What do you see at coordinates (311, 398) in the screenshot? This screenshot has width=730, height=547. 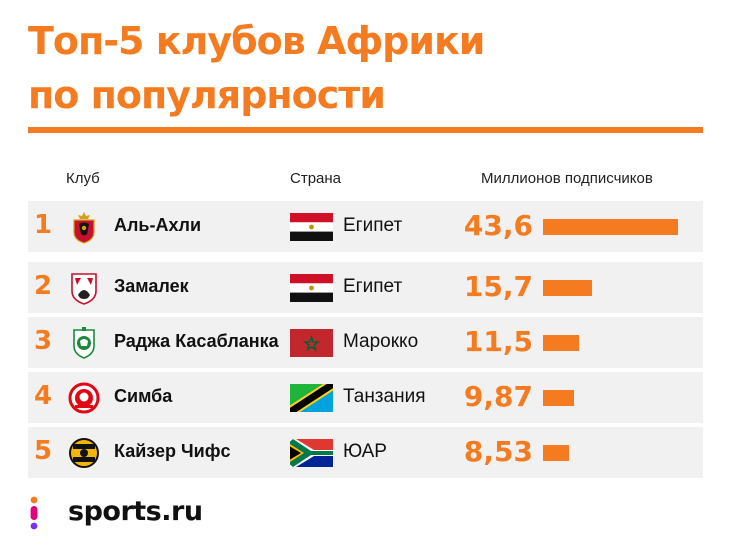 I see `tanzania-flag-icon` at bounding box center [311, 398].